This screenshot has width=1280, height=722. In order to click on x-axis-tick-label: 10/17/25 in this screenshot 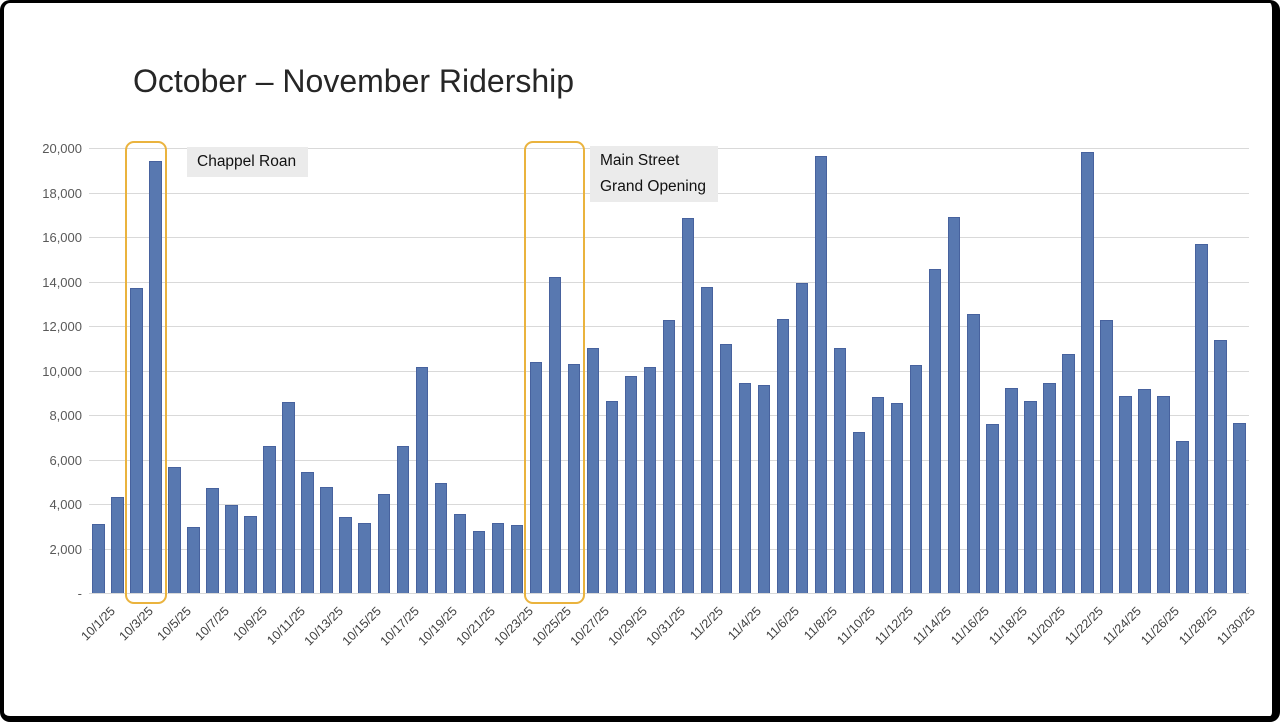, I will do `click(399, 626)`.